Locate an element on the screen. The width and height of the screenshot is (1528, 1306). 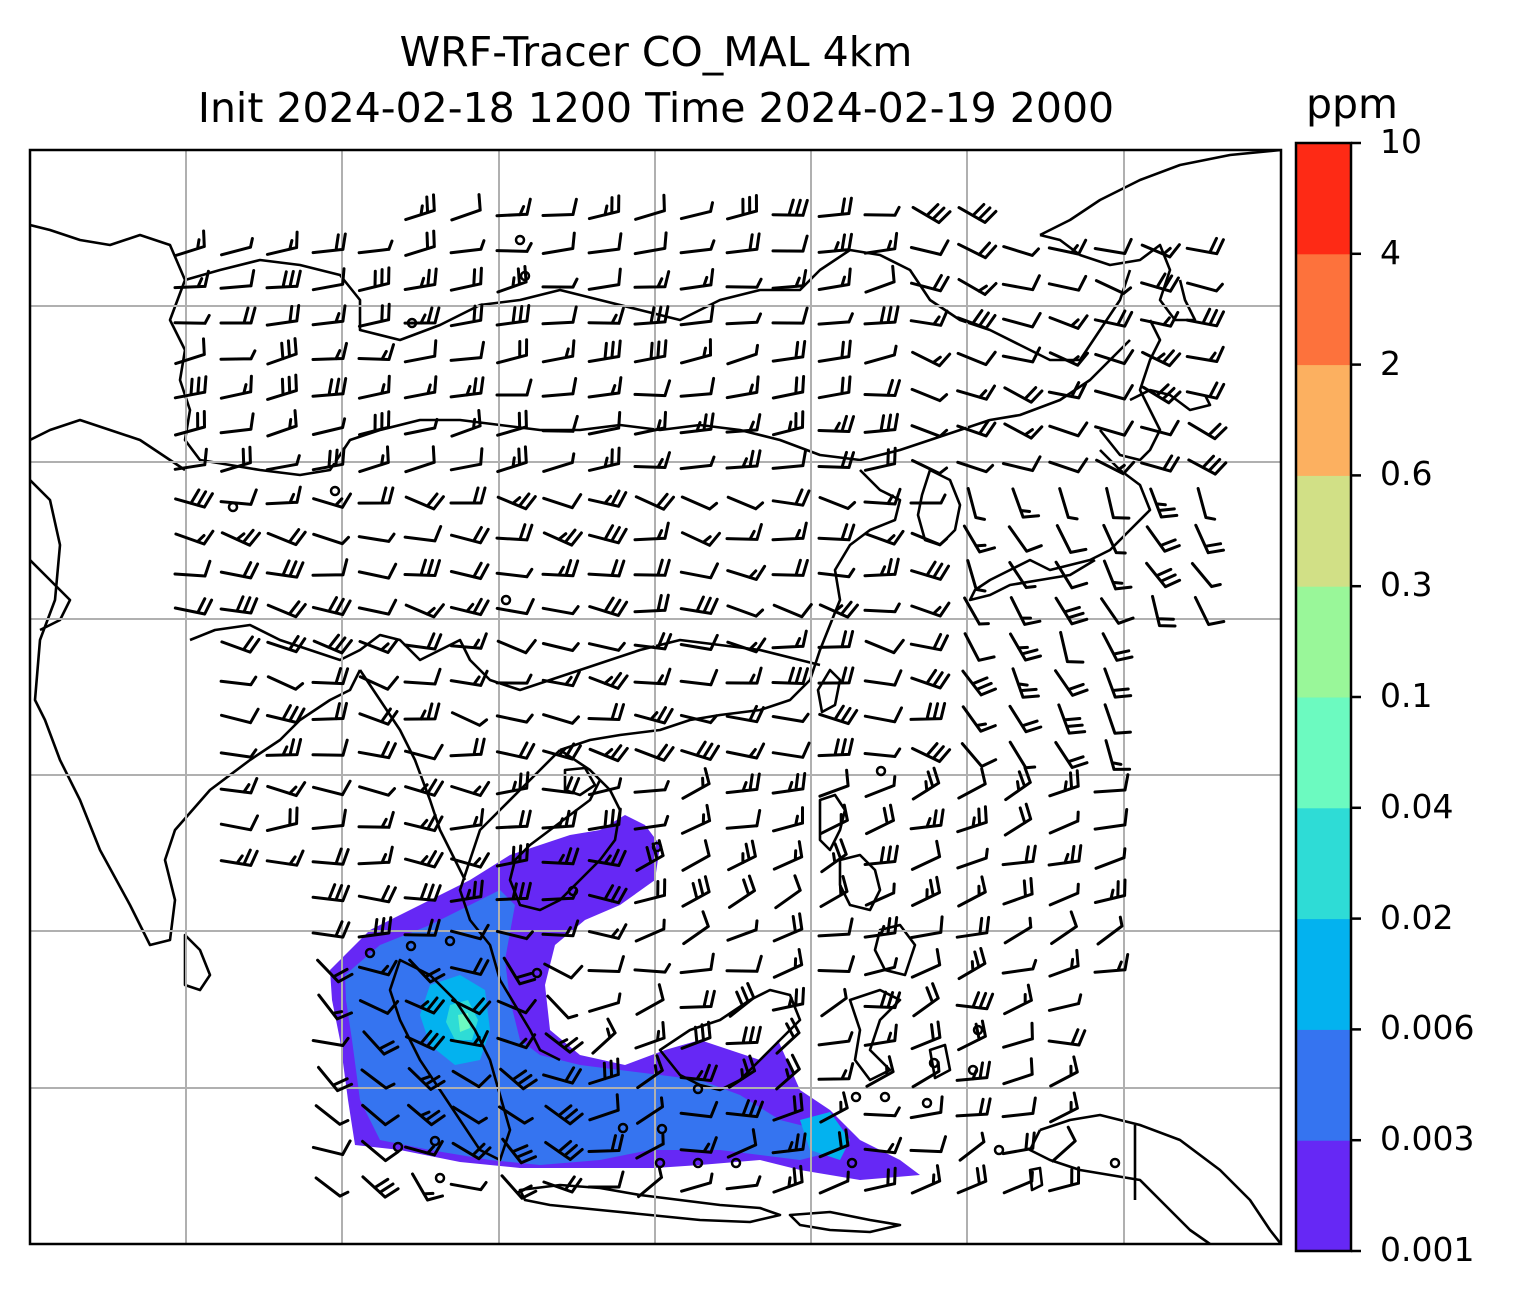
colorbar-segment is located at coordinates (1323, 753).